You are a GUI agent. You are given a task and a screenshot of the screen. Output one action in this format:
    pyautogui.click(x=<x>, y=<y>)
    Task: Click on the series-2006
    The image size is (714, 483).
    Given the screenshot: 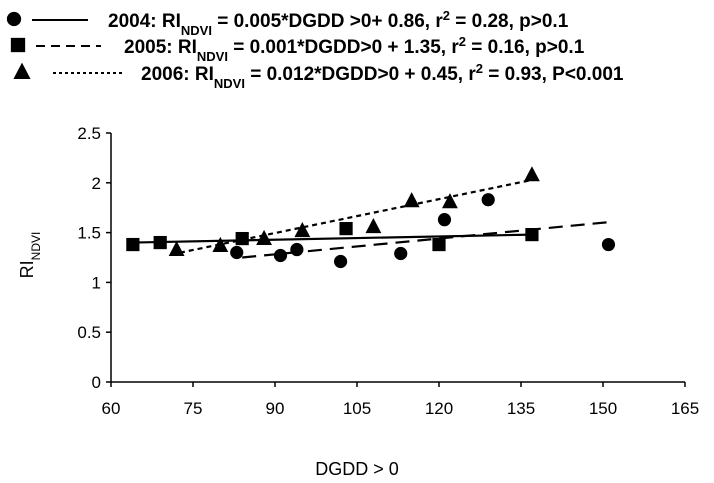 What is the action you would take?
    pyautogui.click(x=354, y=211)
    